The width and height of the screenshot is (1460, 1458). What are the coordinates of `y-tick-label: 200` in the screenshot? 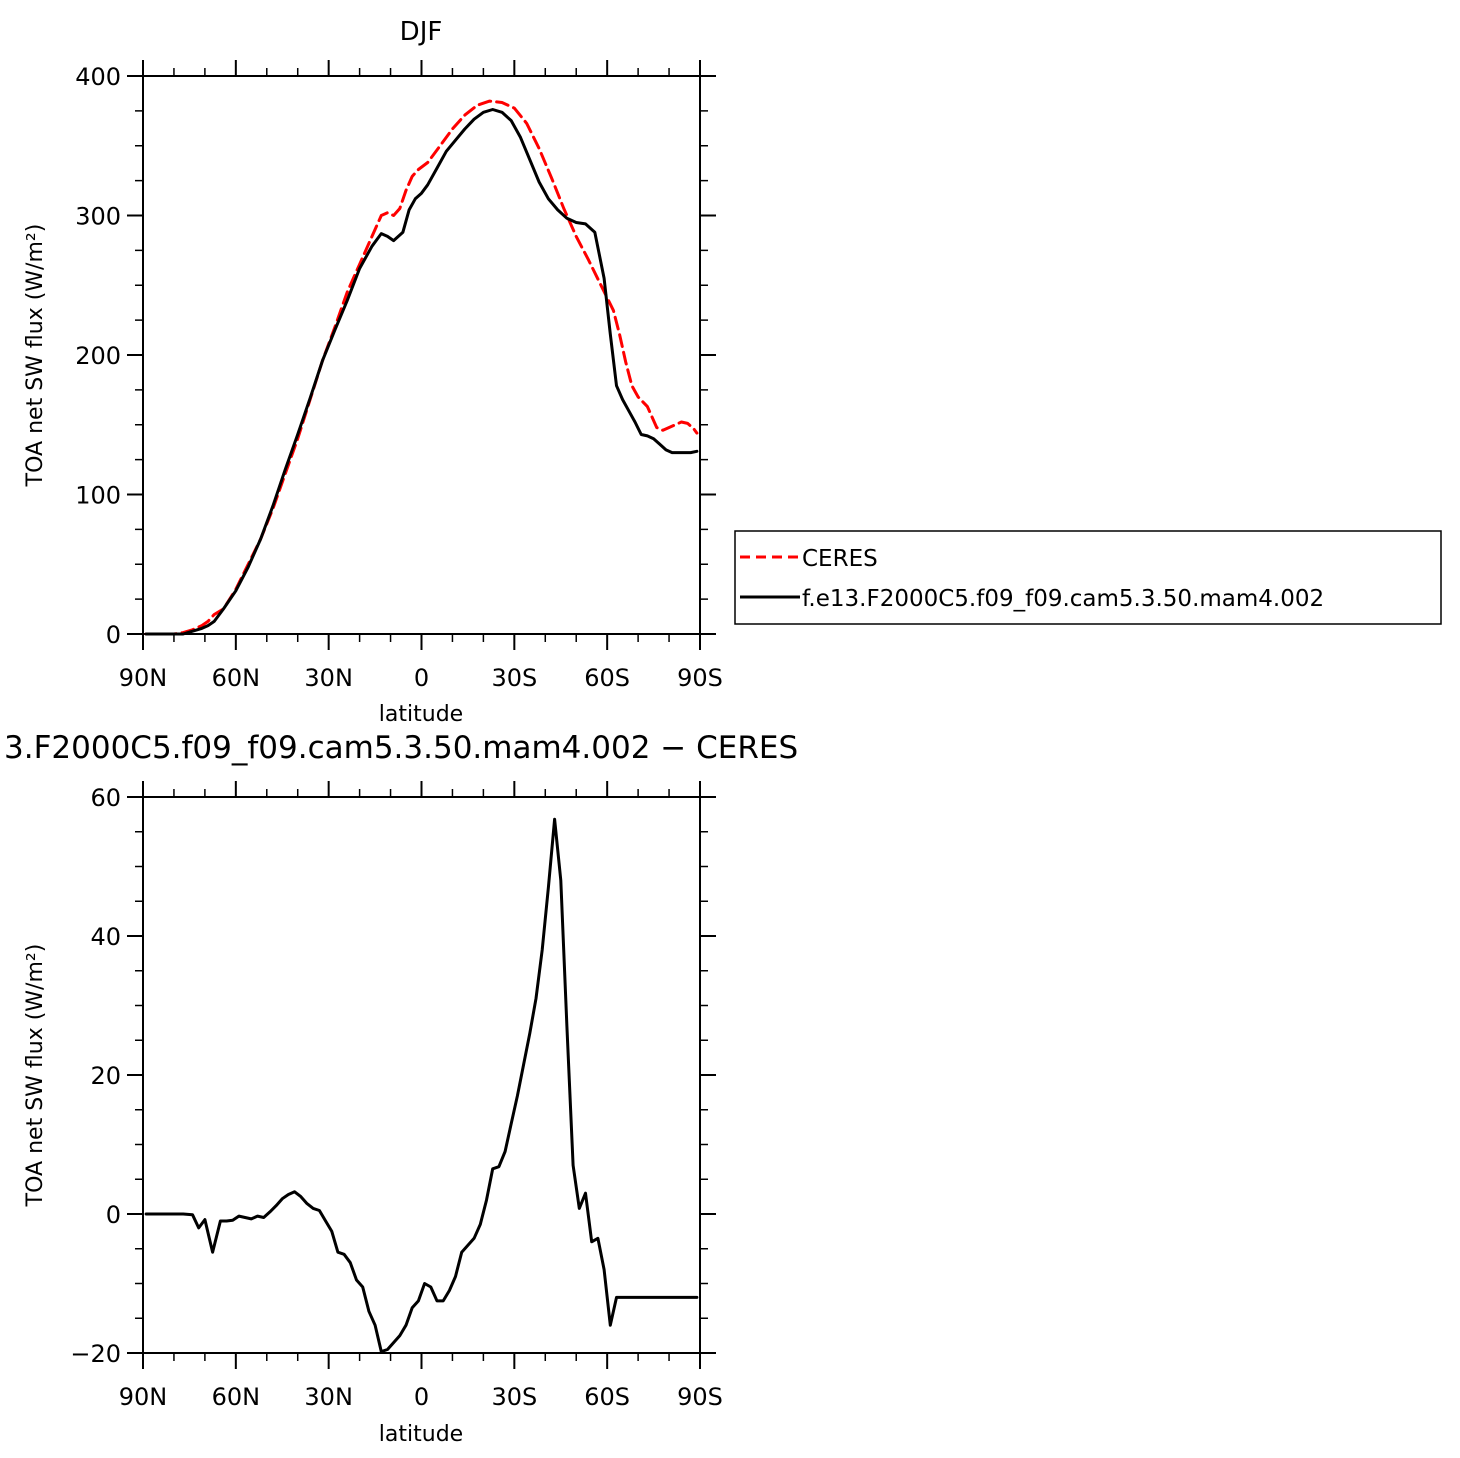 It's located at (98, 356).